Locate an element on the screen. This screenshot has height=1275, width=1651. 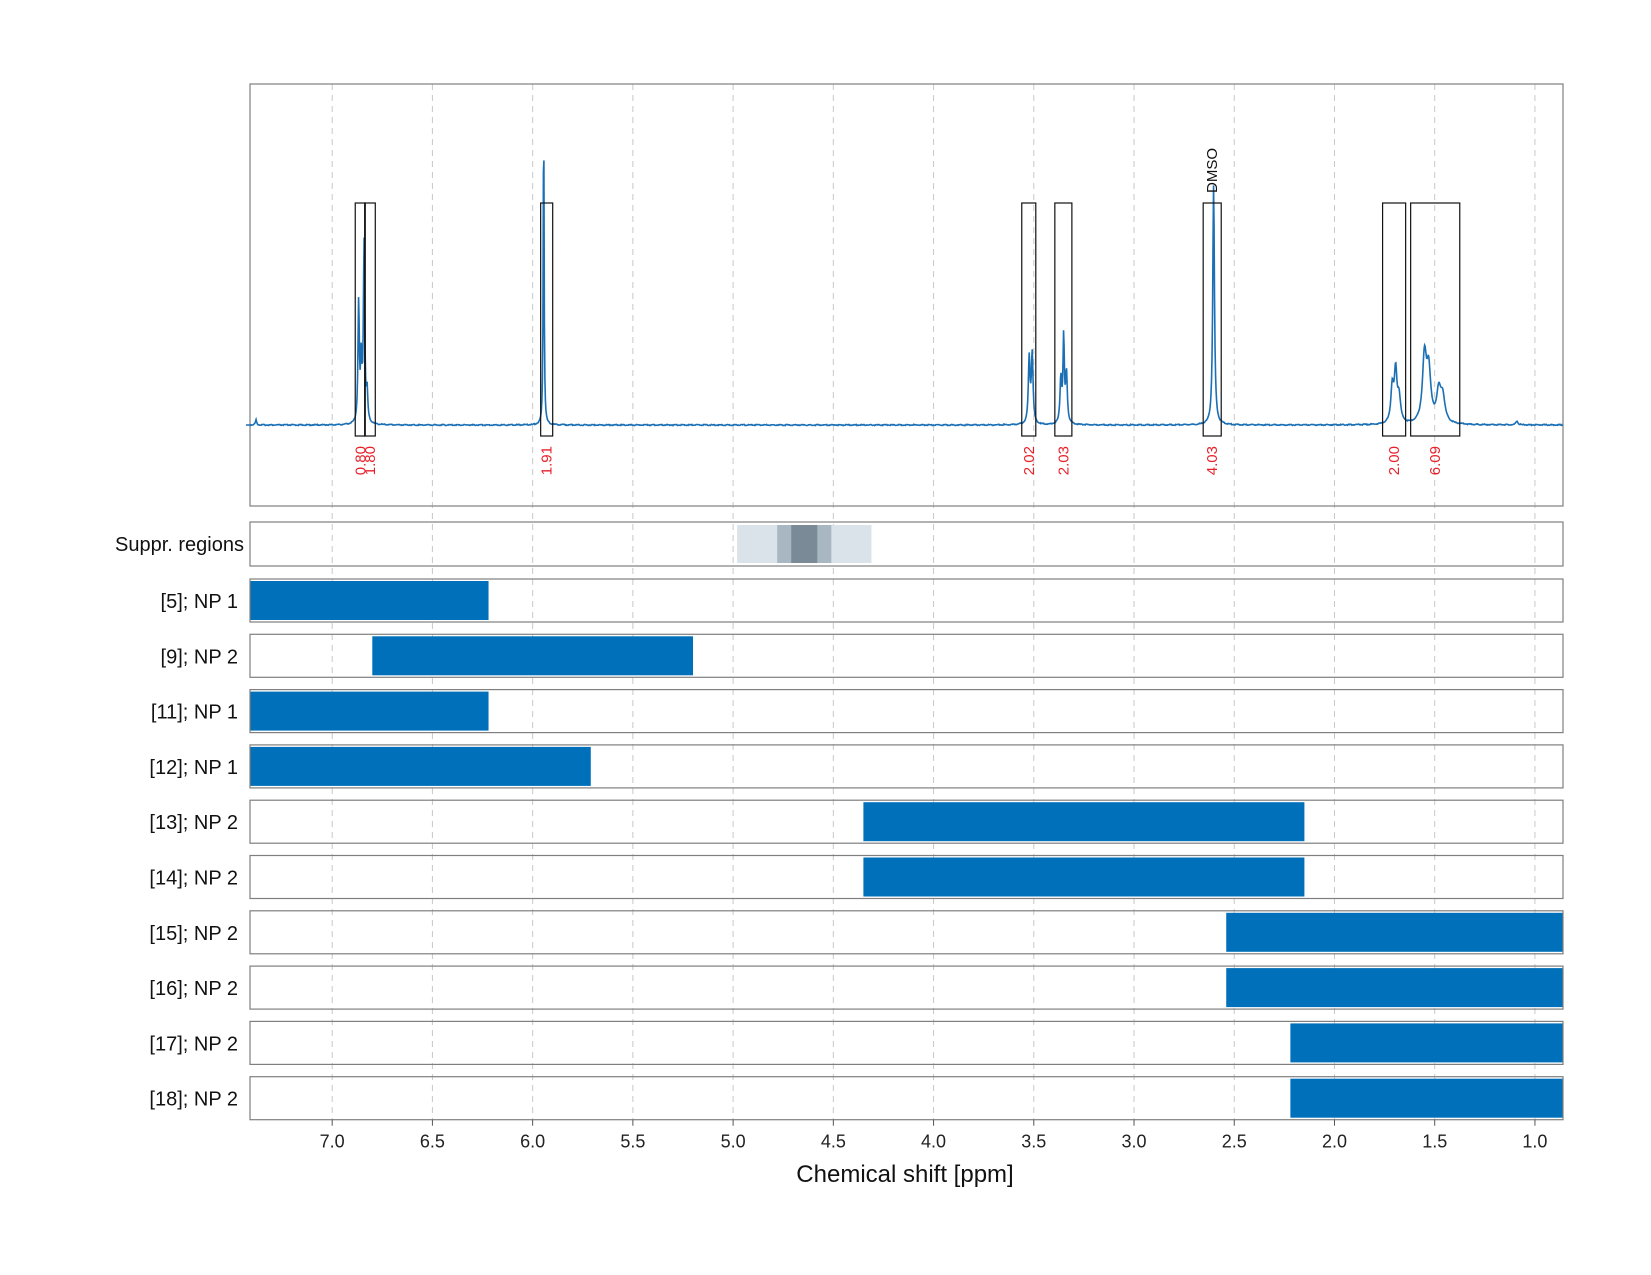
integration-label-1: 1.80 is located at coordinates (370, 460).